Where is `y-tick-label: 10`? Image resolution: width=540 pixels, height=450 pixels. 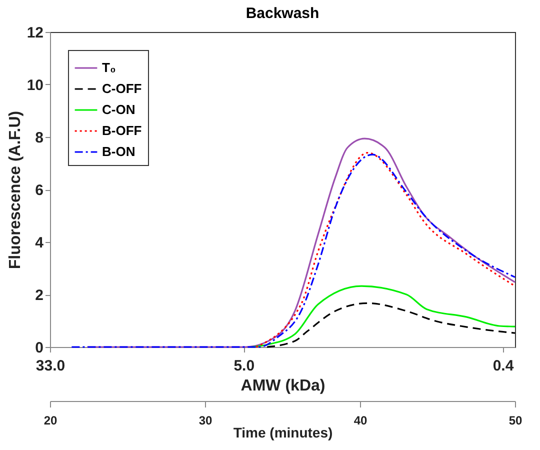 y-tick-label: 10 is located at coordinates (35, 85).